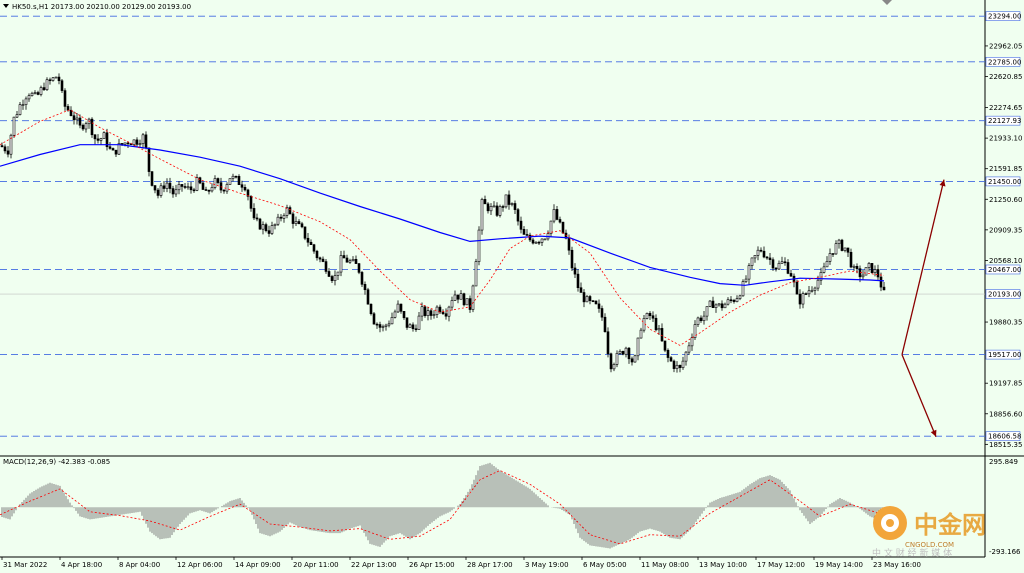  Describe the element at coordinates (887, 2) in the screenshot. I see `scroll-marker-icon` at that location.